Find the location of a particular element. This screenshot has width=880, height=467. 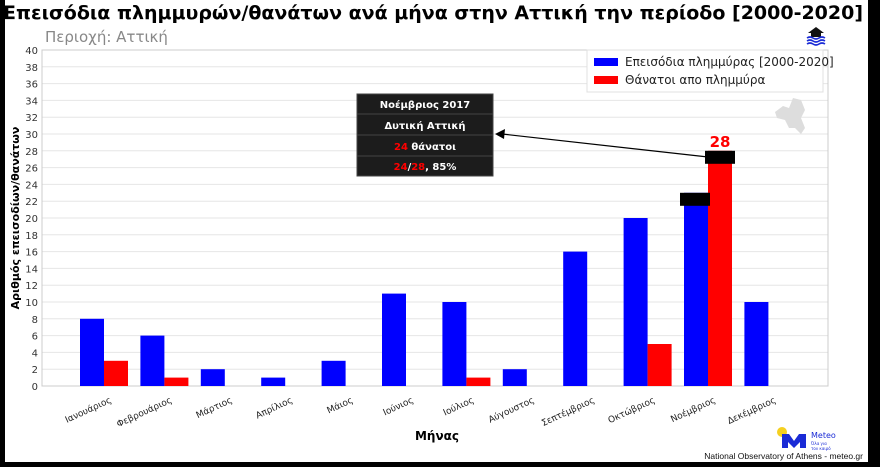

highlight-marker-deaths is located at coordinates (720, 157).